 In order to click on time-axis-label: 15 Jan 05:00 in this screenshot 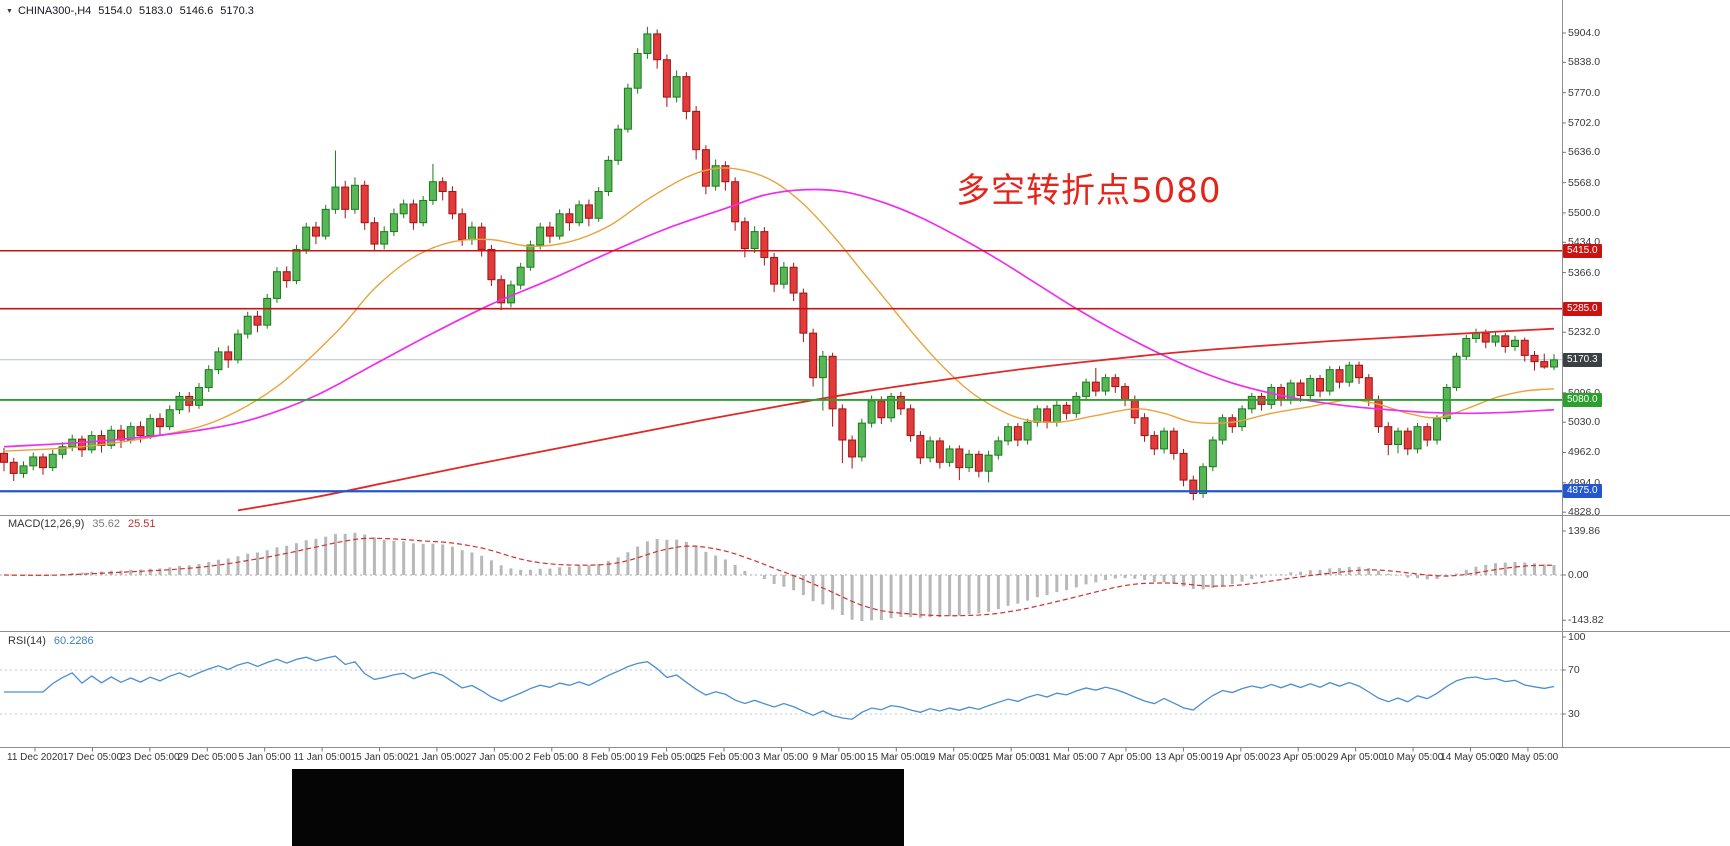, I will do `click(379, 757)`.